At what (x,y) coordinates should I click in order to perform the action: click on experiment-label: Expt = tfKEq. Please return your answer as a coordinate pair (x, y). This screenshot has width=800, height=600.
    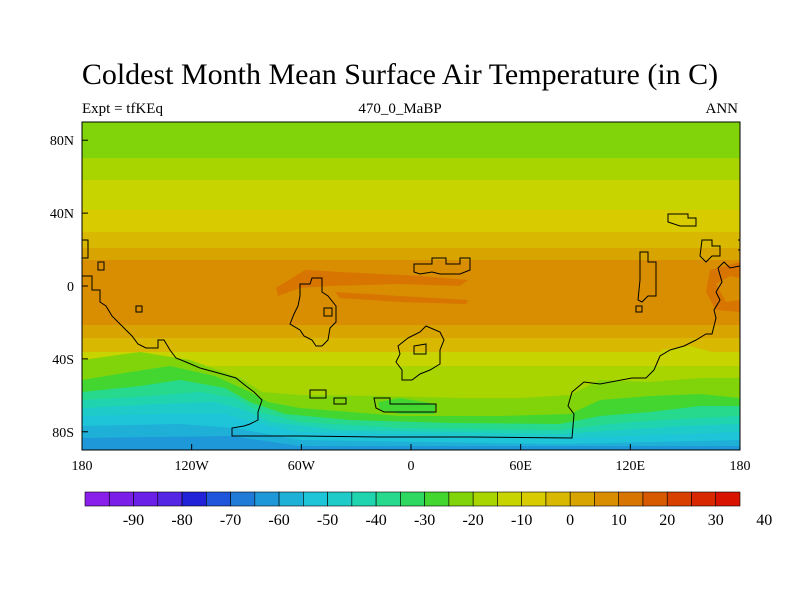
    Looking at the image, I should click on (122, 109).